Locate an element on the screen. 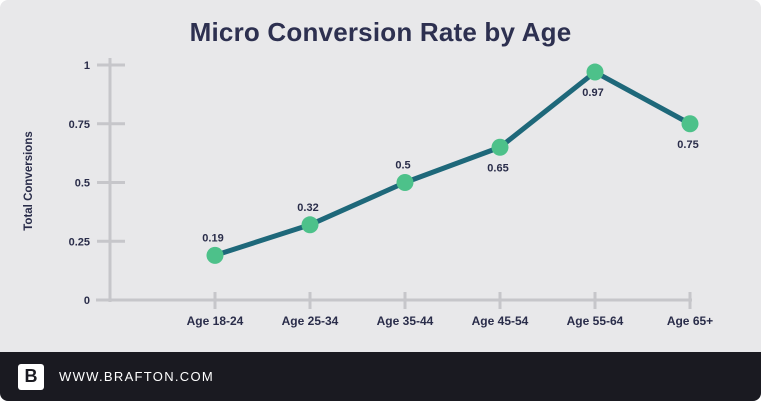 This screenshot has width=761, height=401. y-tick-label: 0.75 is located at coordinates (79, 125).